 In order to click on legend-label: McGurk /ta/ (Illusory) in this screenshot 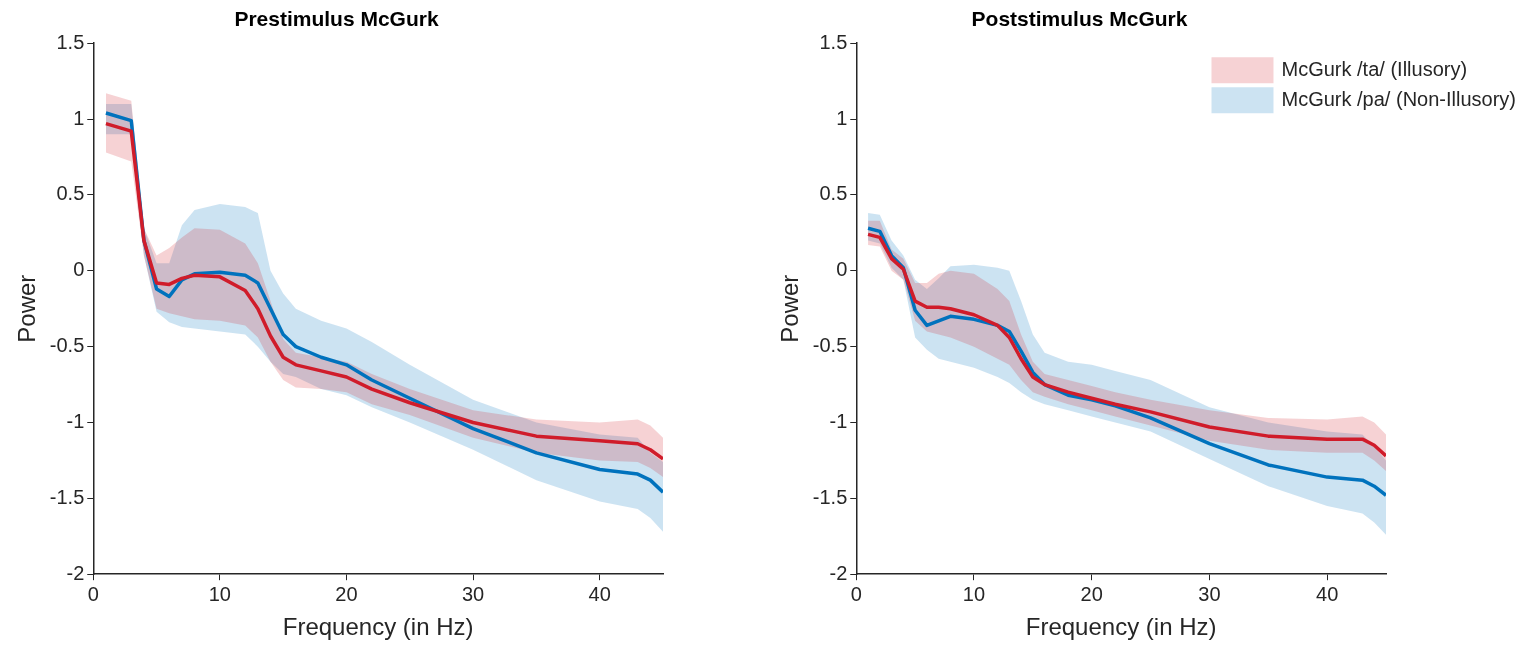, I will do `click(1374, 68)`.